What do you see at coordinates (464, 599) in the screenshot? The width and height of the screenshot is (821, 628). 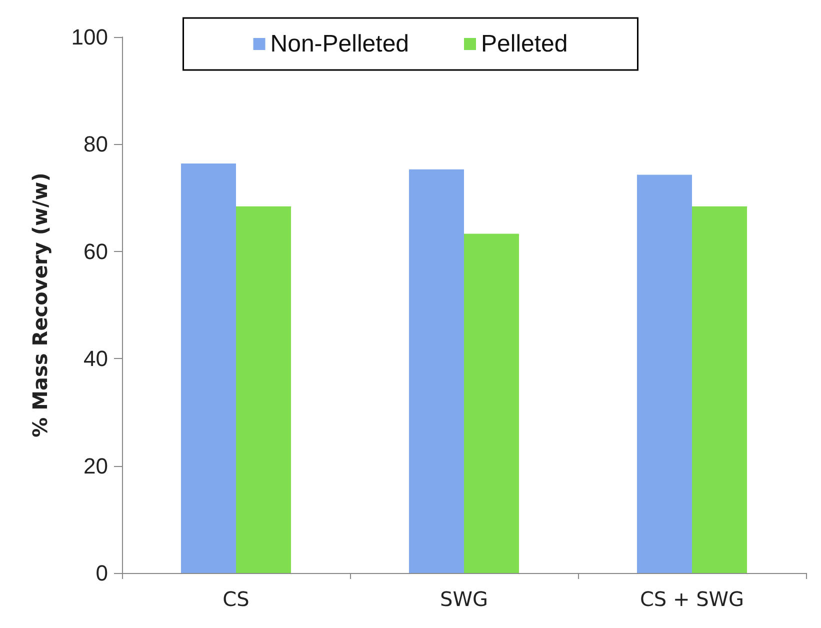 I see `x-tick-label: SWG` at bounding box center [464, 599].